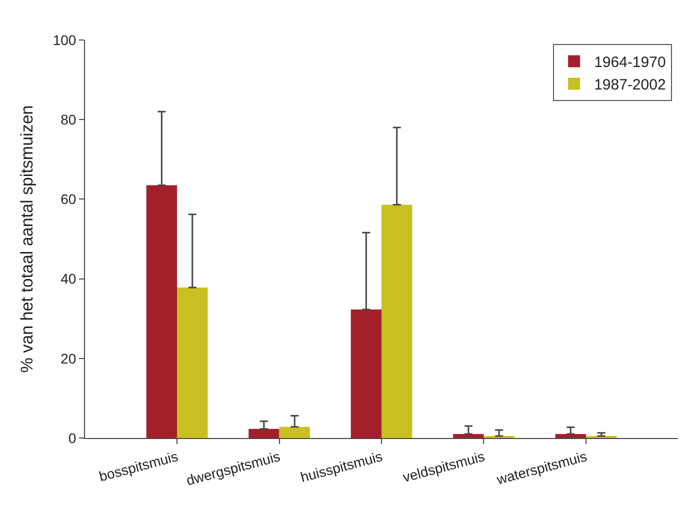  What do you see at coordinates (68, 278) in the screenshot?
I see `y-tick-label: 40` at bounding box center [68, 278].